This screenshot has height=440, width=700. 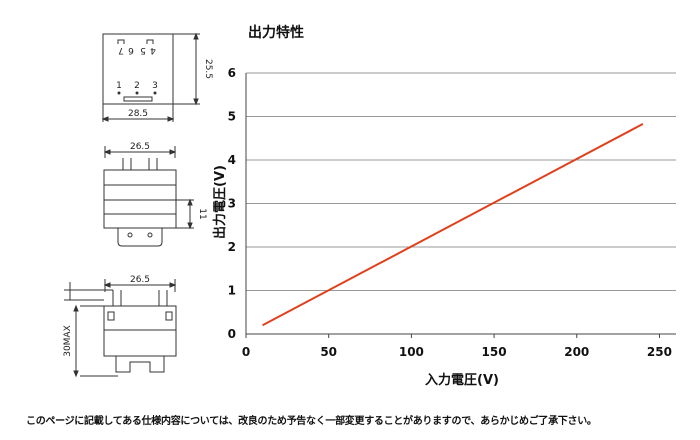 What do you see at coordinates (202, 213) in the screenshot?
I see `front-height-label: 11` at bounding box center [202, 213].